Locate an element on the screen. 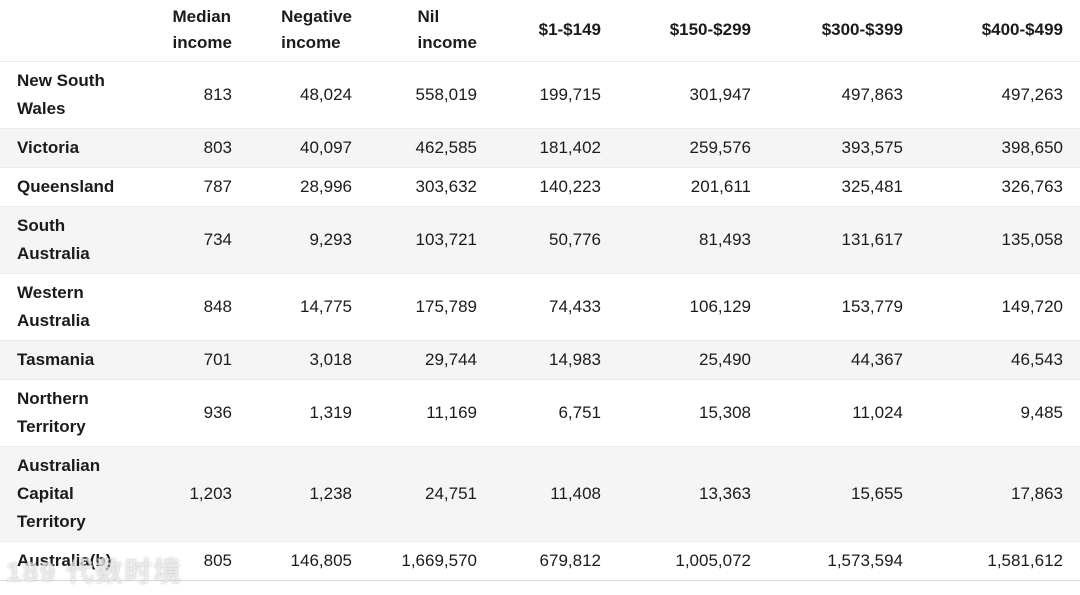 The width and height of the screenshot is (1080, 595). row-label: Northern Territory is located at coordinates (53, 412).